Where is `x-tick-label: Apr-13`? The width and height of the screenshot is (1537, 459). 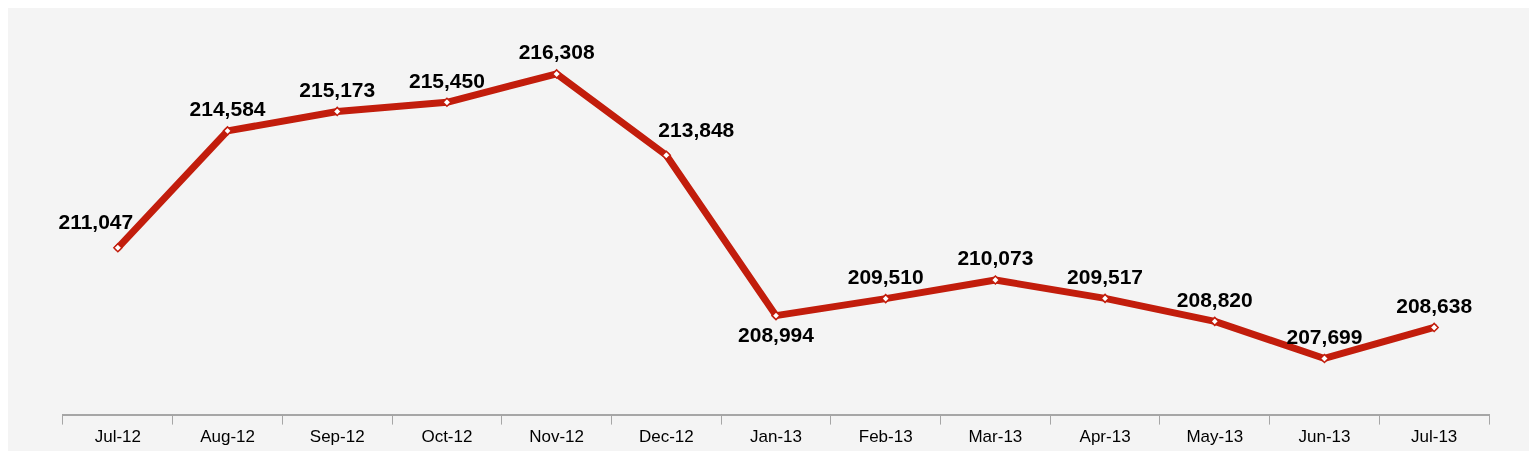 x-tick-label: Apr-13 is located at coordinates (1105, 437).